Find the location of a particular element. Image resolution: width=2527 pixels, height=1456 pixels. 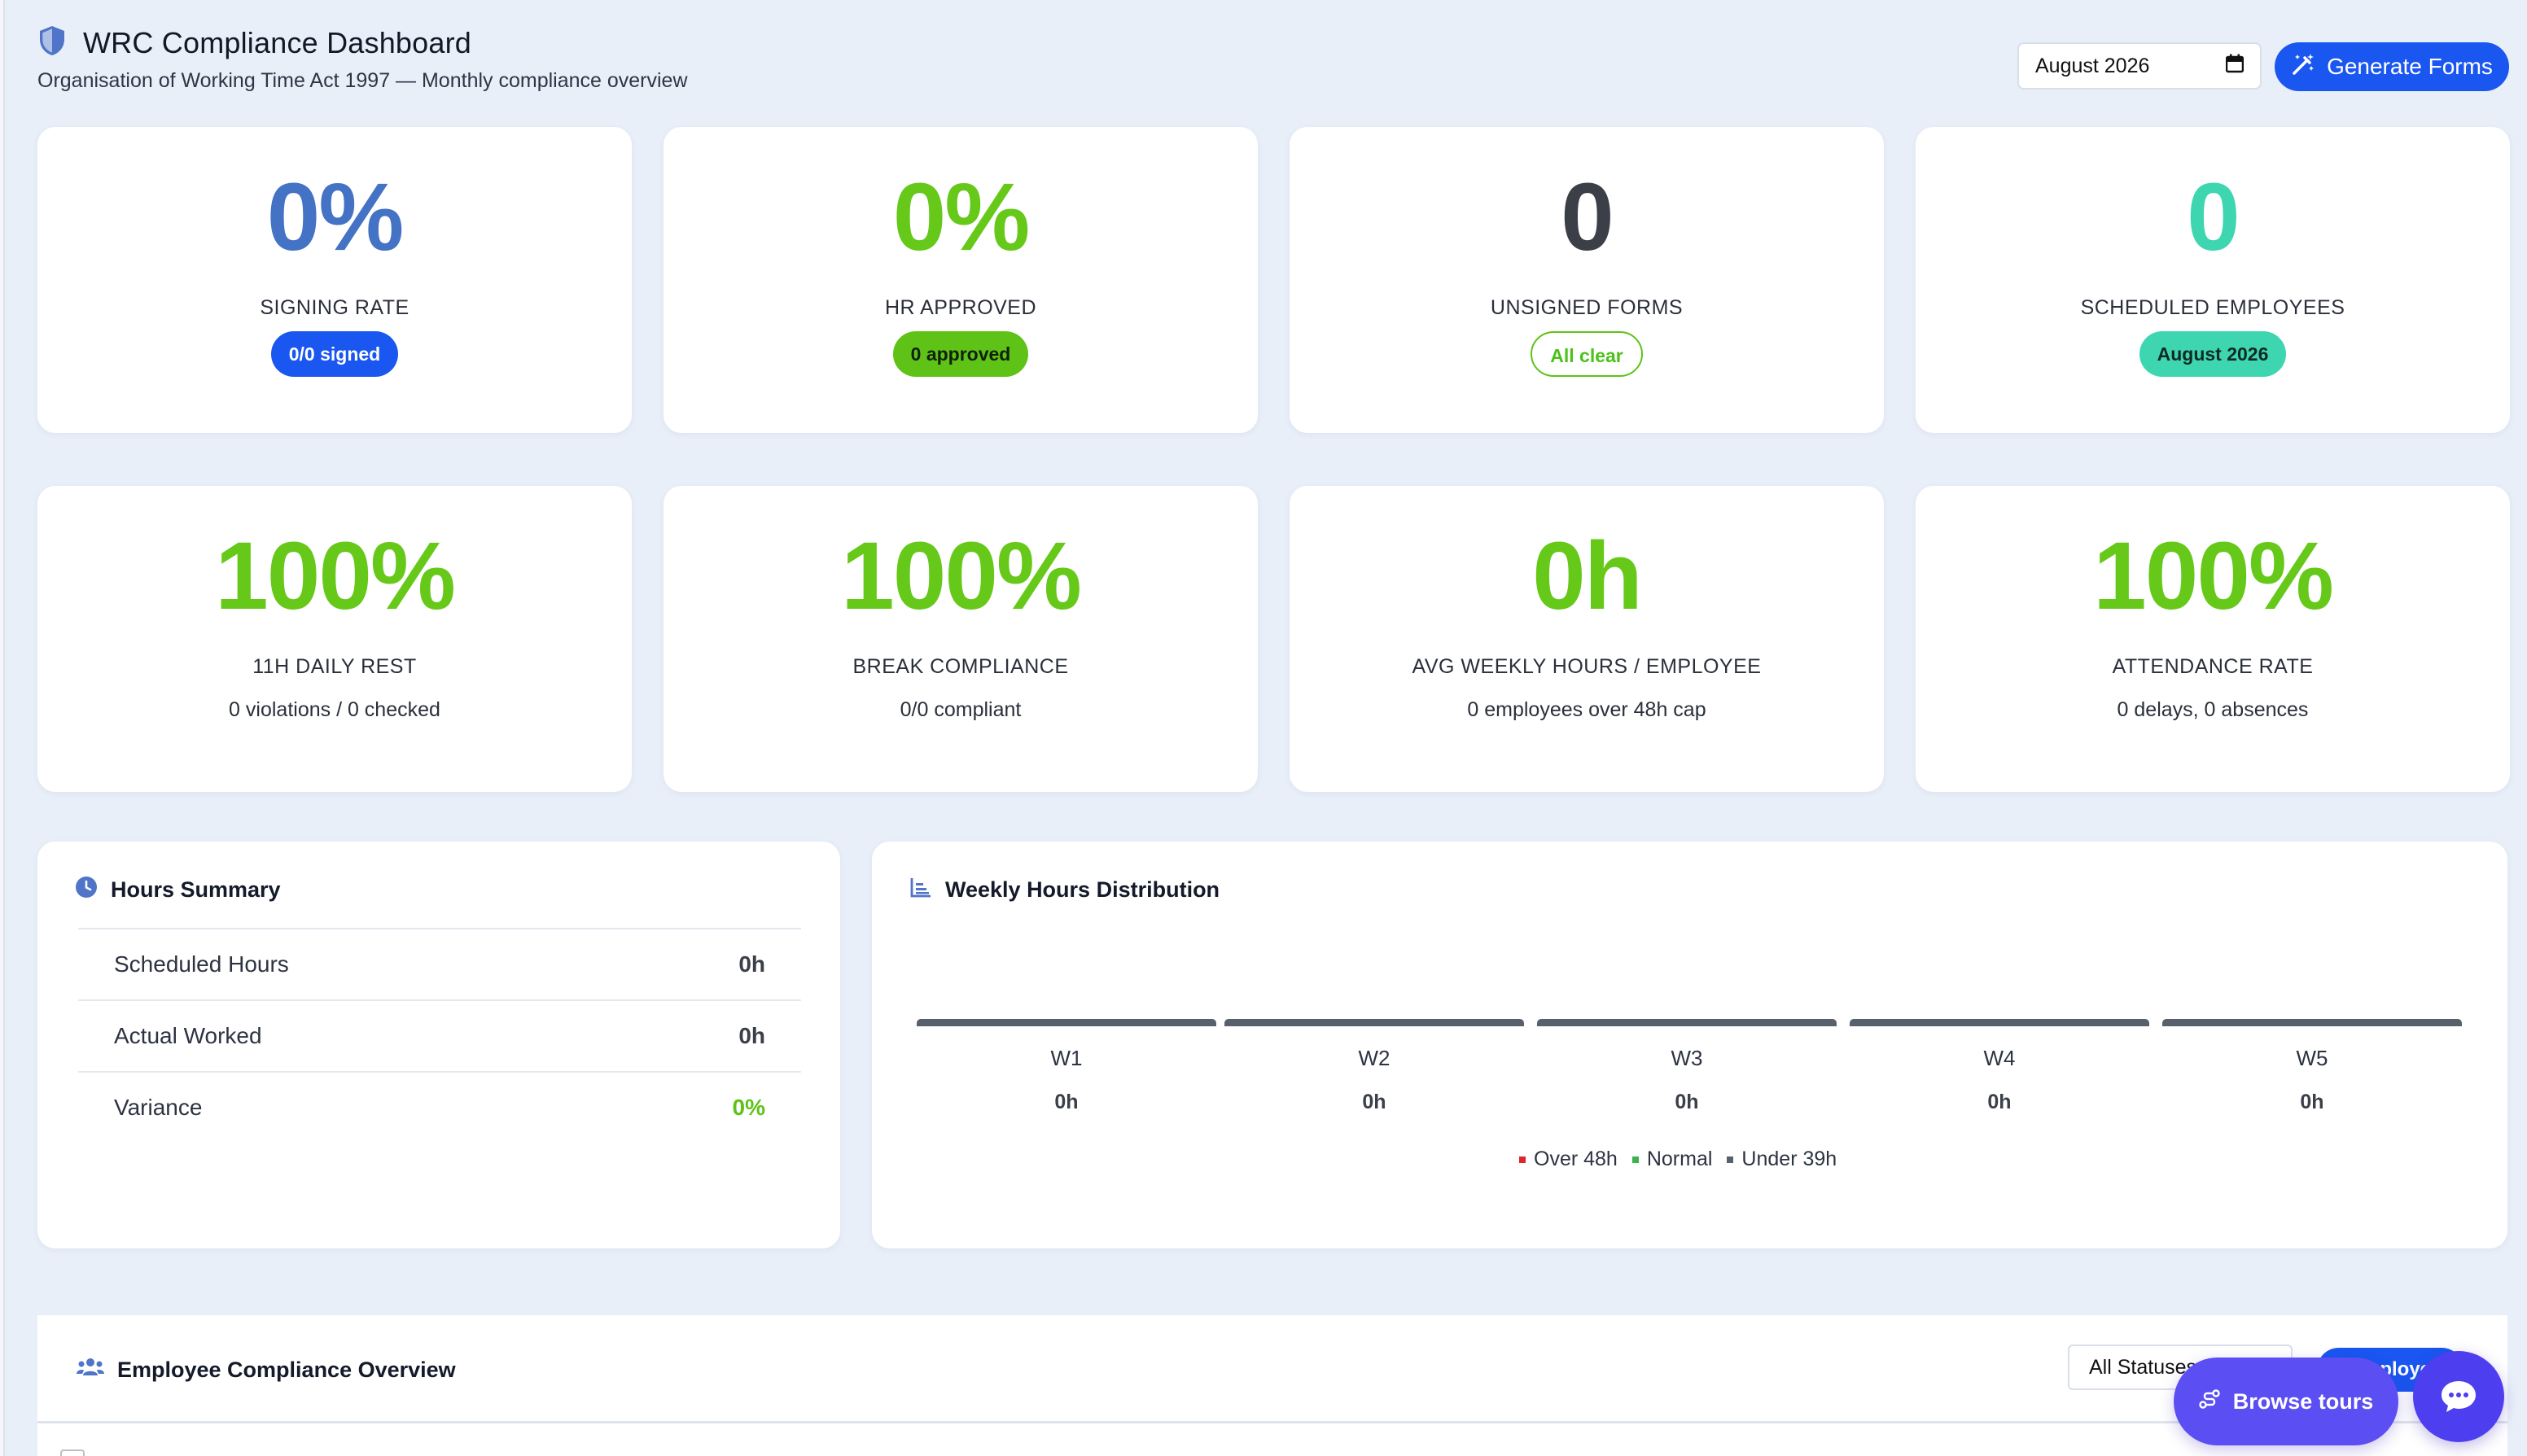

week-column-w3: W3 0h is located at coordinates (1687, 1066).